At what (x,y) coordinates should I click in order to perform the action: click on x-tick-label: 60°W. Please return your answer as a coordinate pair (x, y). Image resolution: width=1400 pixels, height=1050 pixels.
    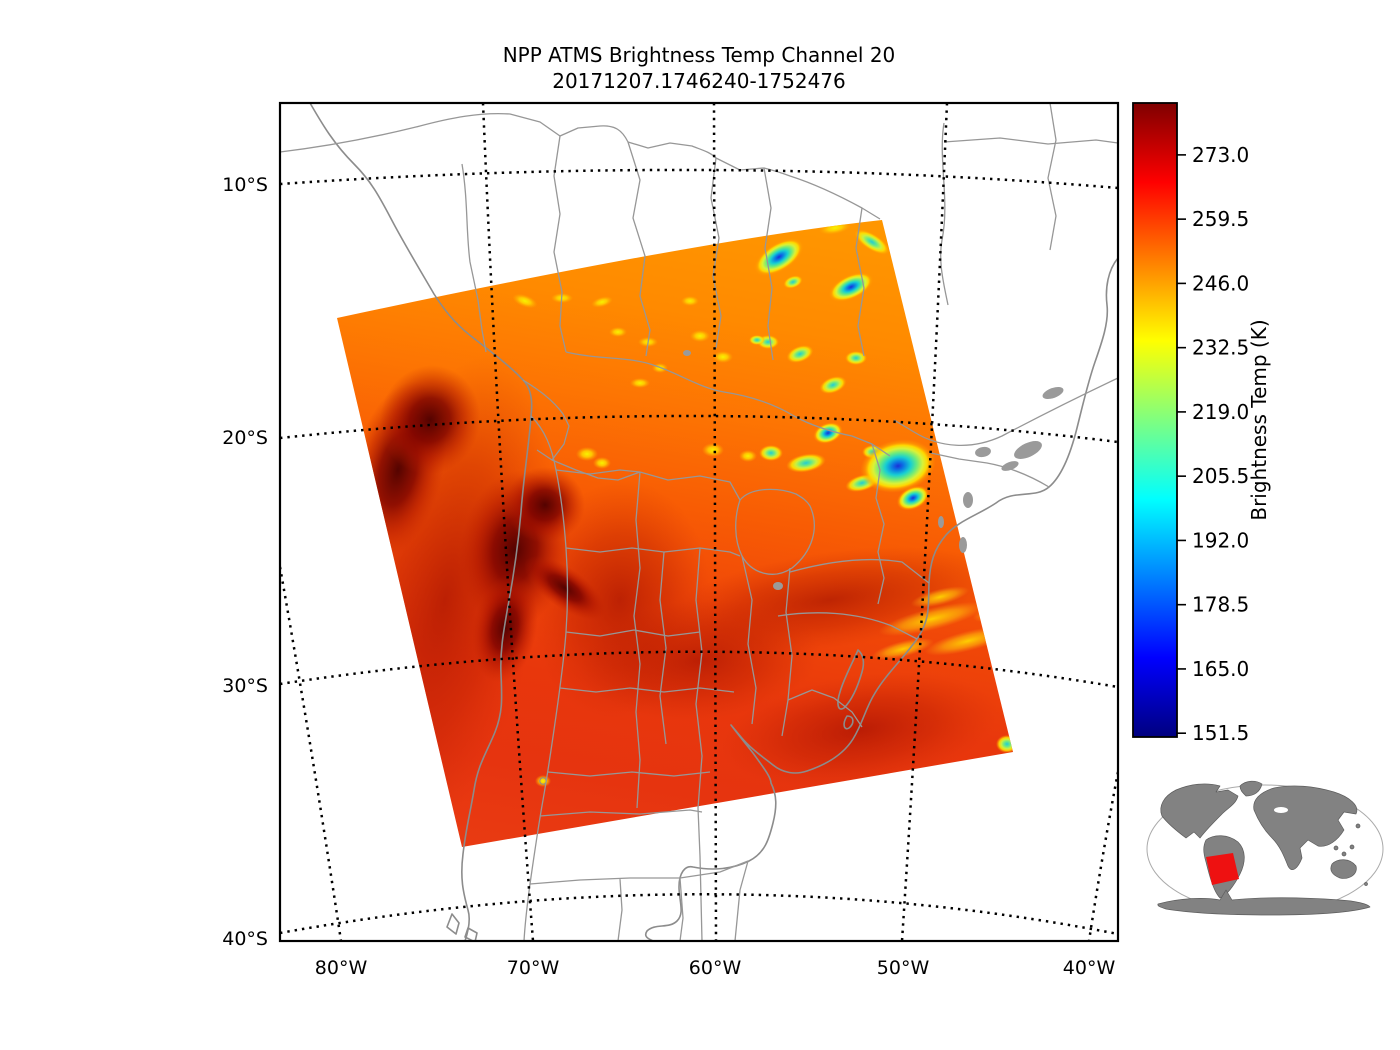
    Looking at the image, I should click on (715, 968).